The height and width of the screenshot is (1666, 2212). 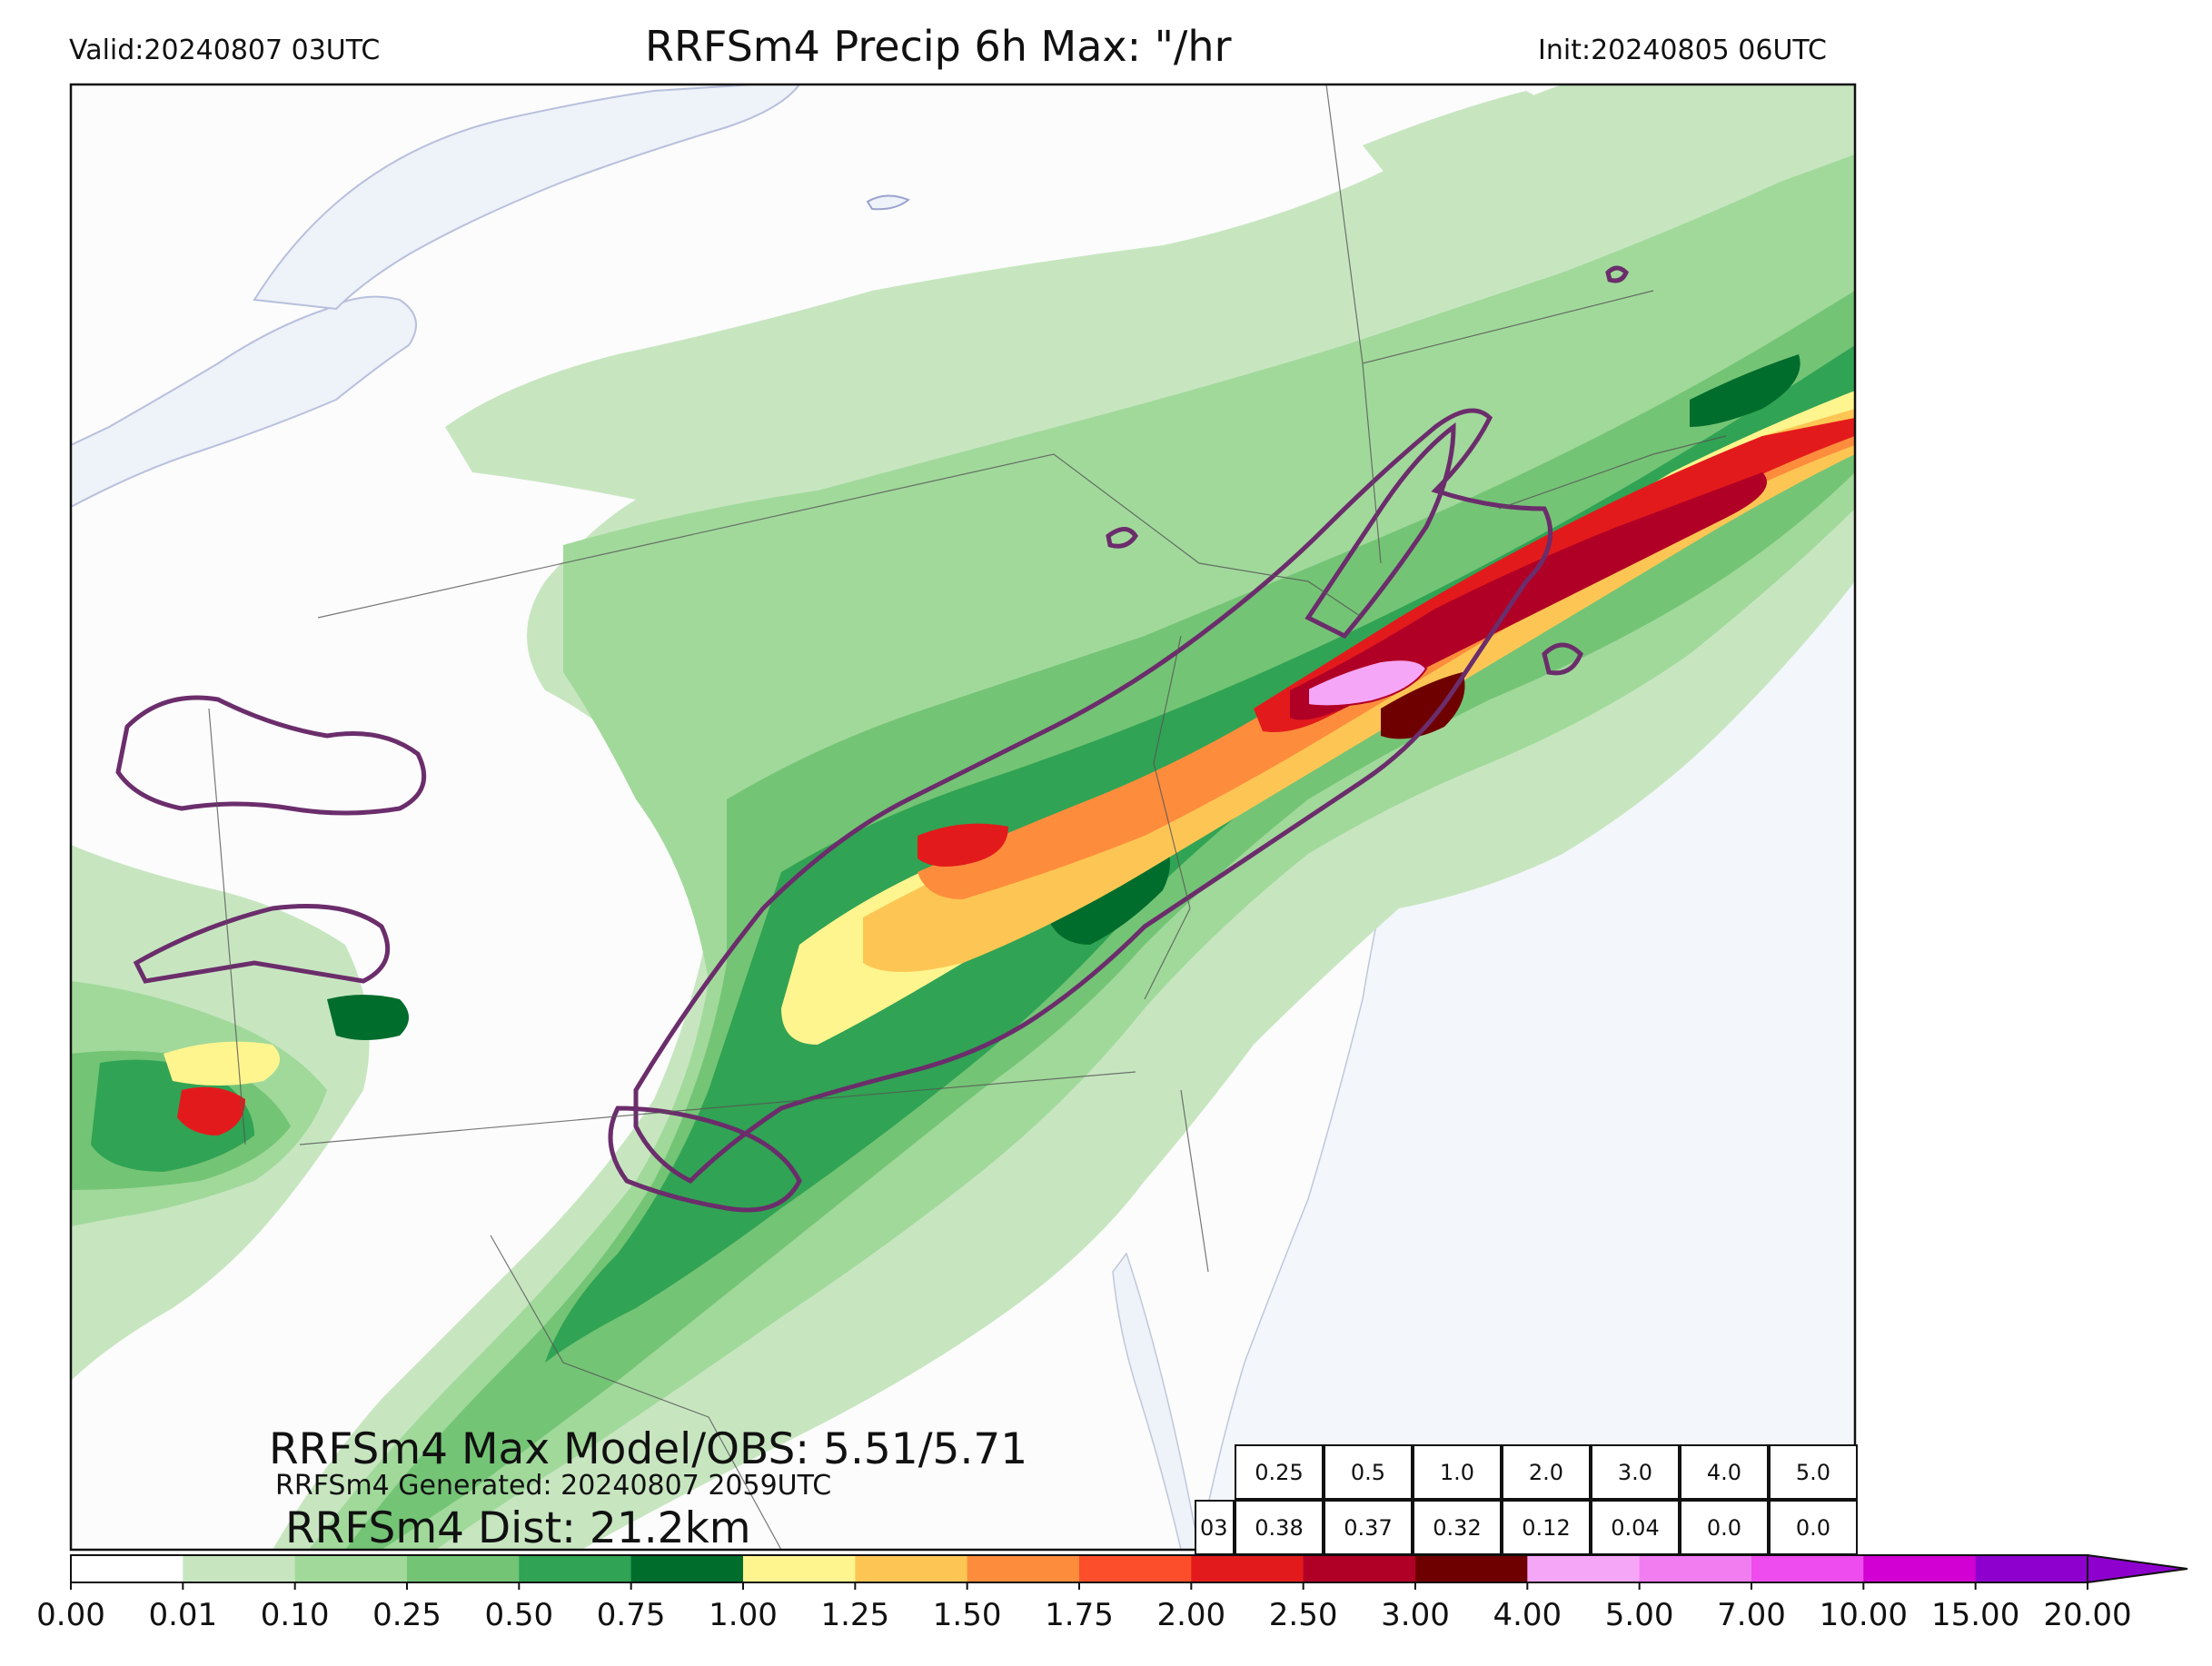 I want to click on colorbar-tick-label: 7.00, so click(x=1751, y=1615).